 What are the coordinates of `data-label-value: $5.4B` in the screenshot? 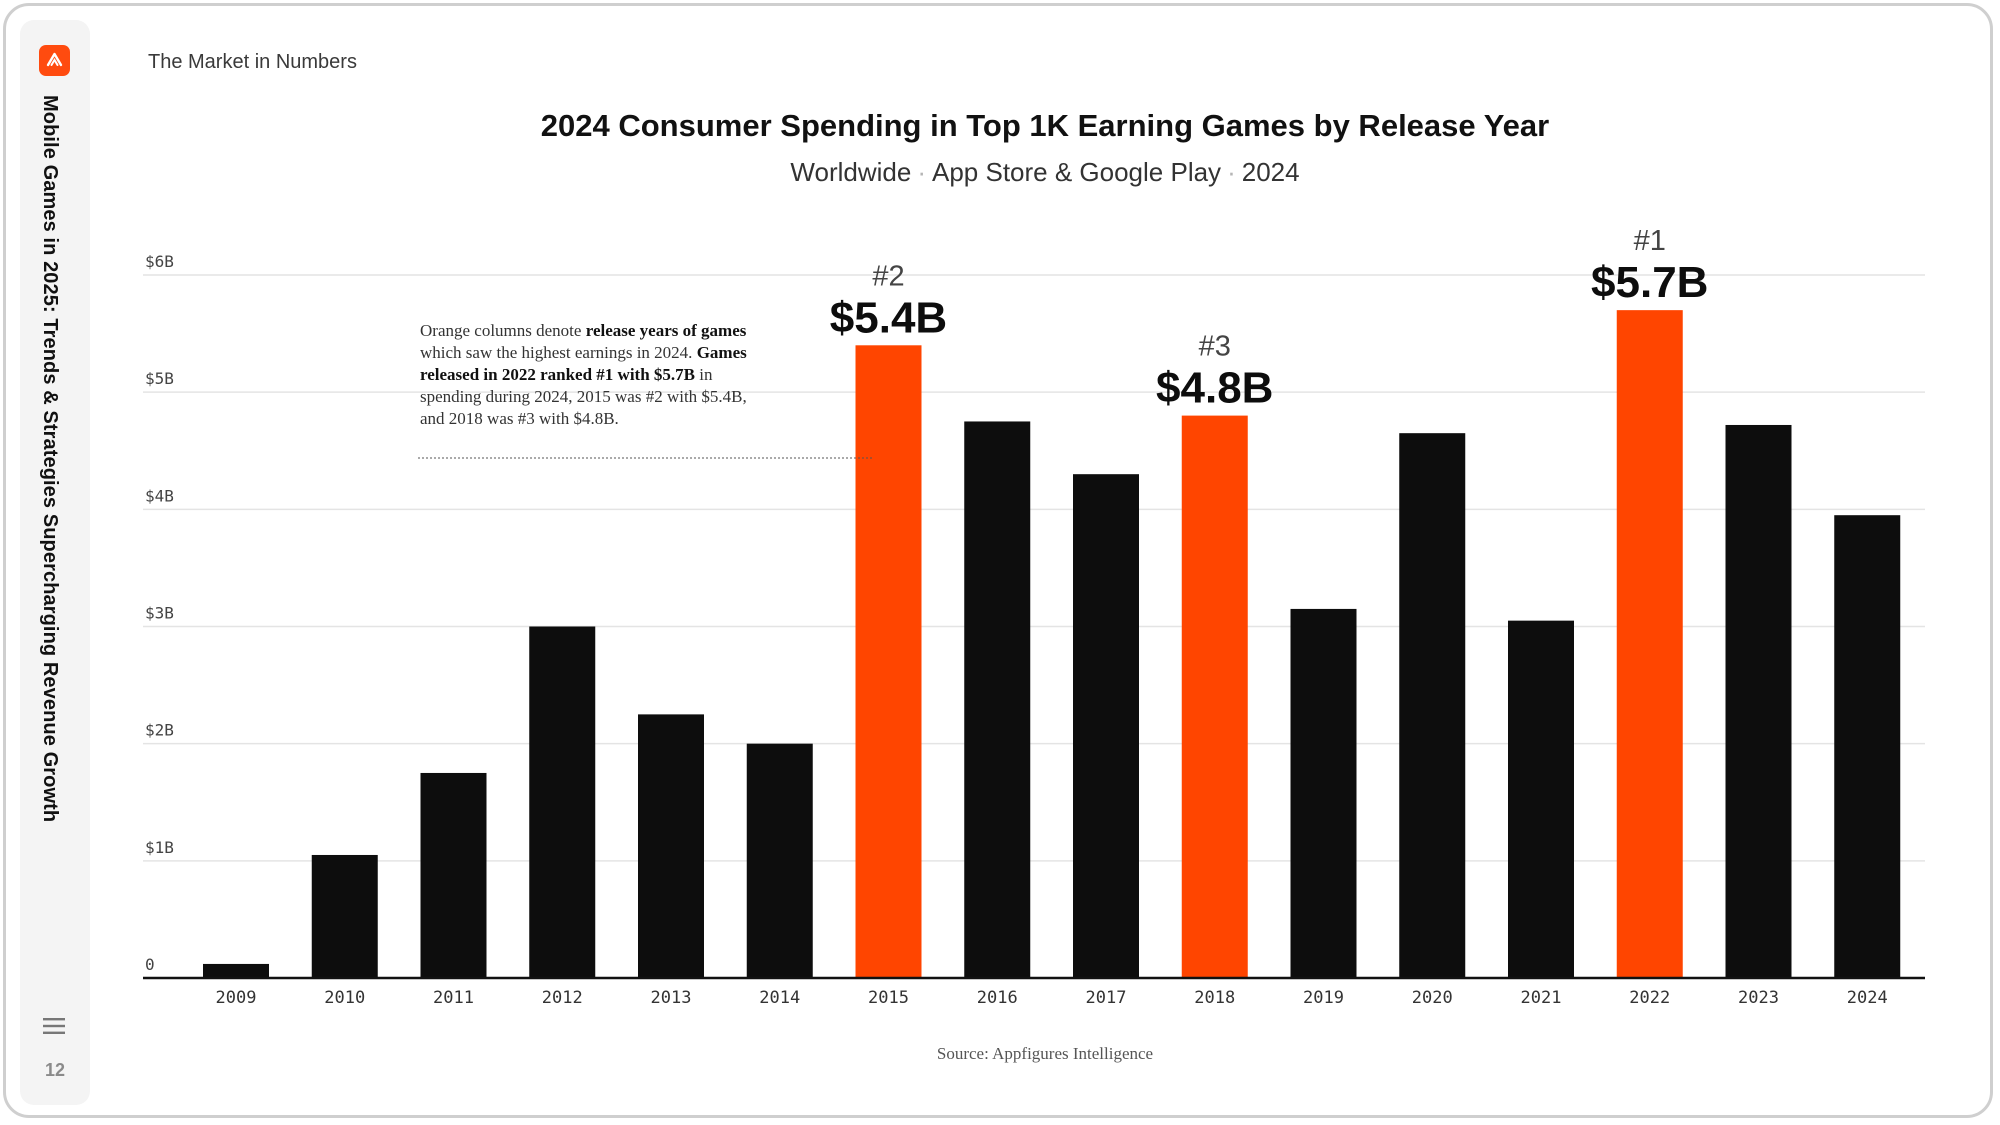 It's located at (888, 317).